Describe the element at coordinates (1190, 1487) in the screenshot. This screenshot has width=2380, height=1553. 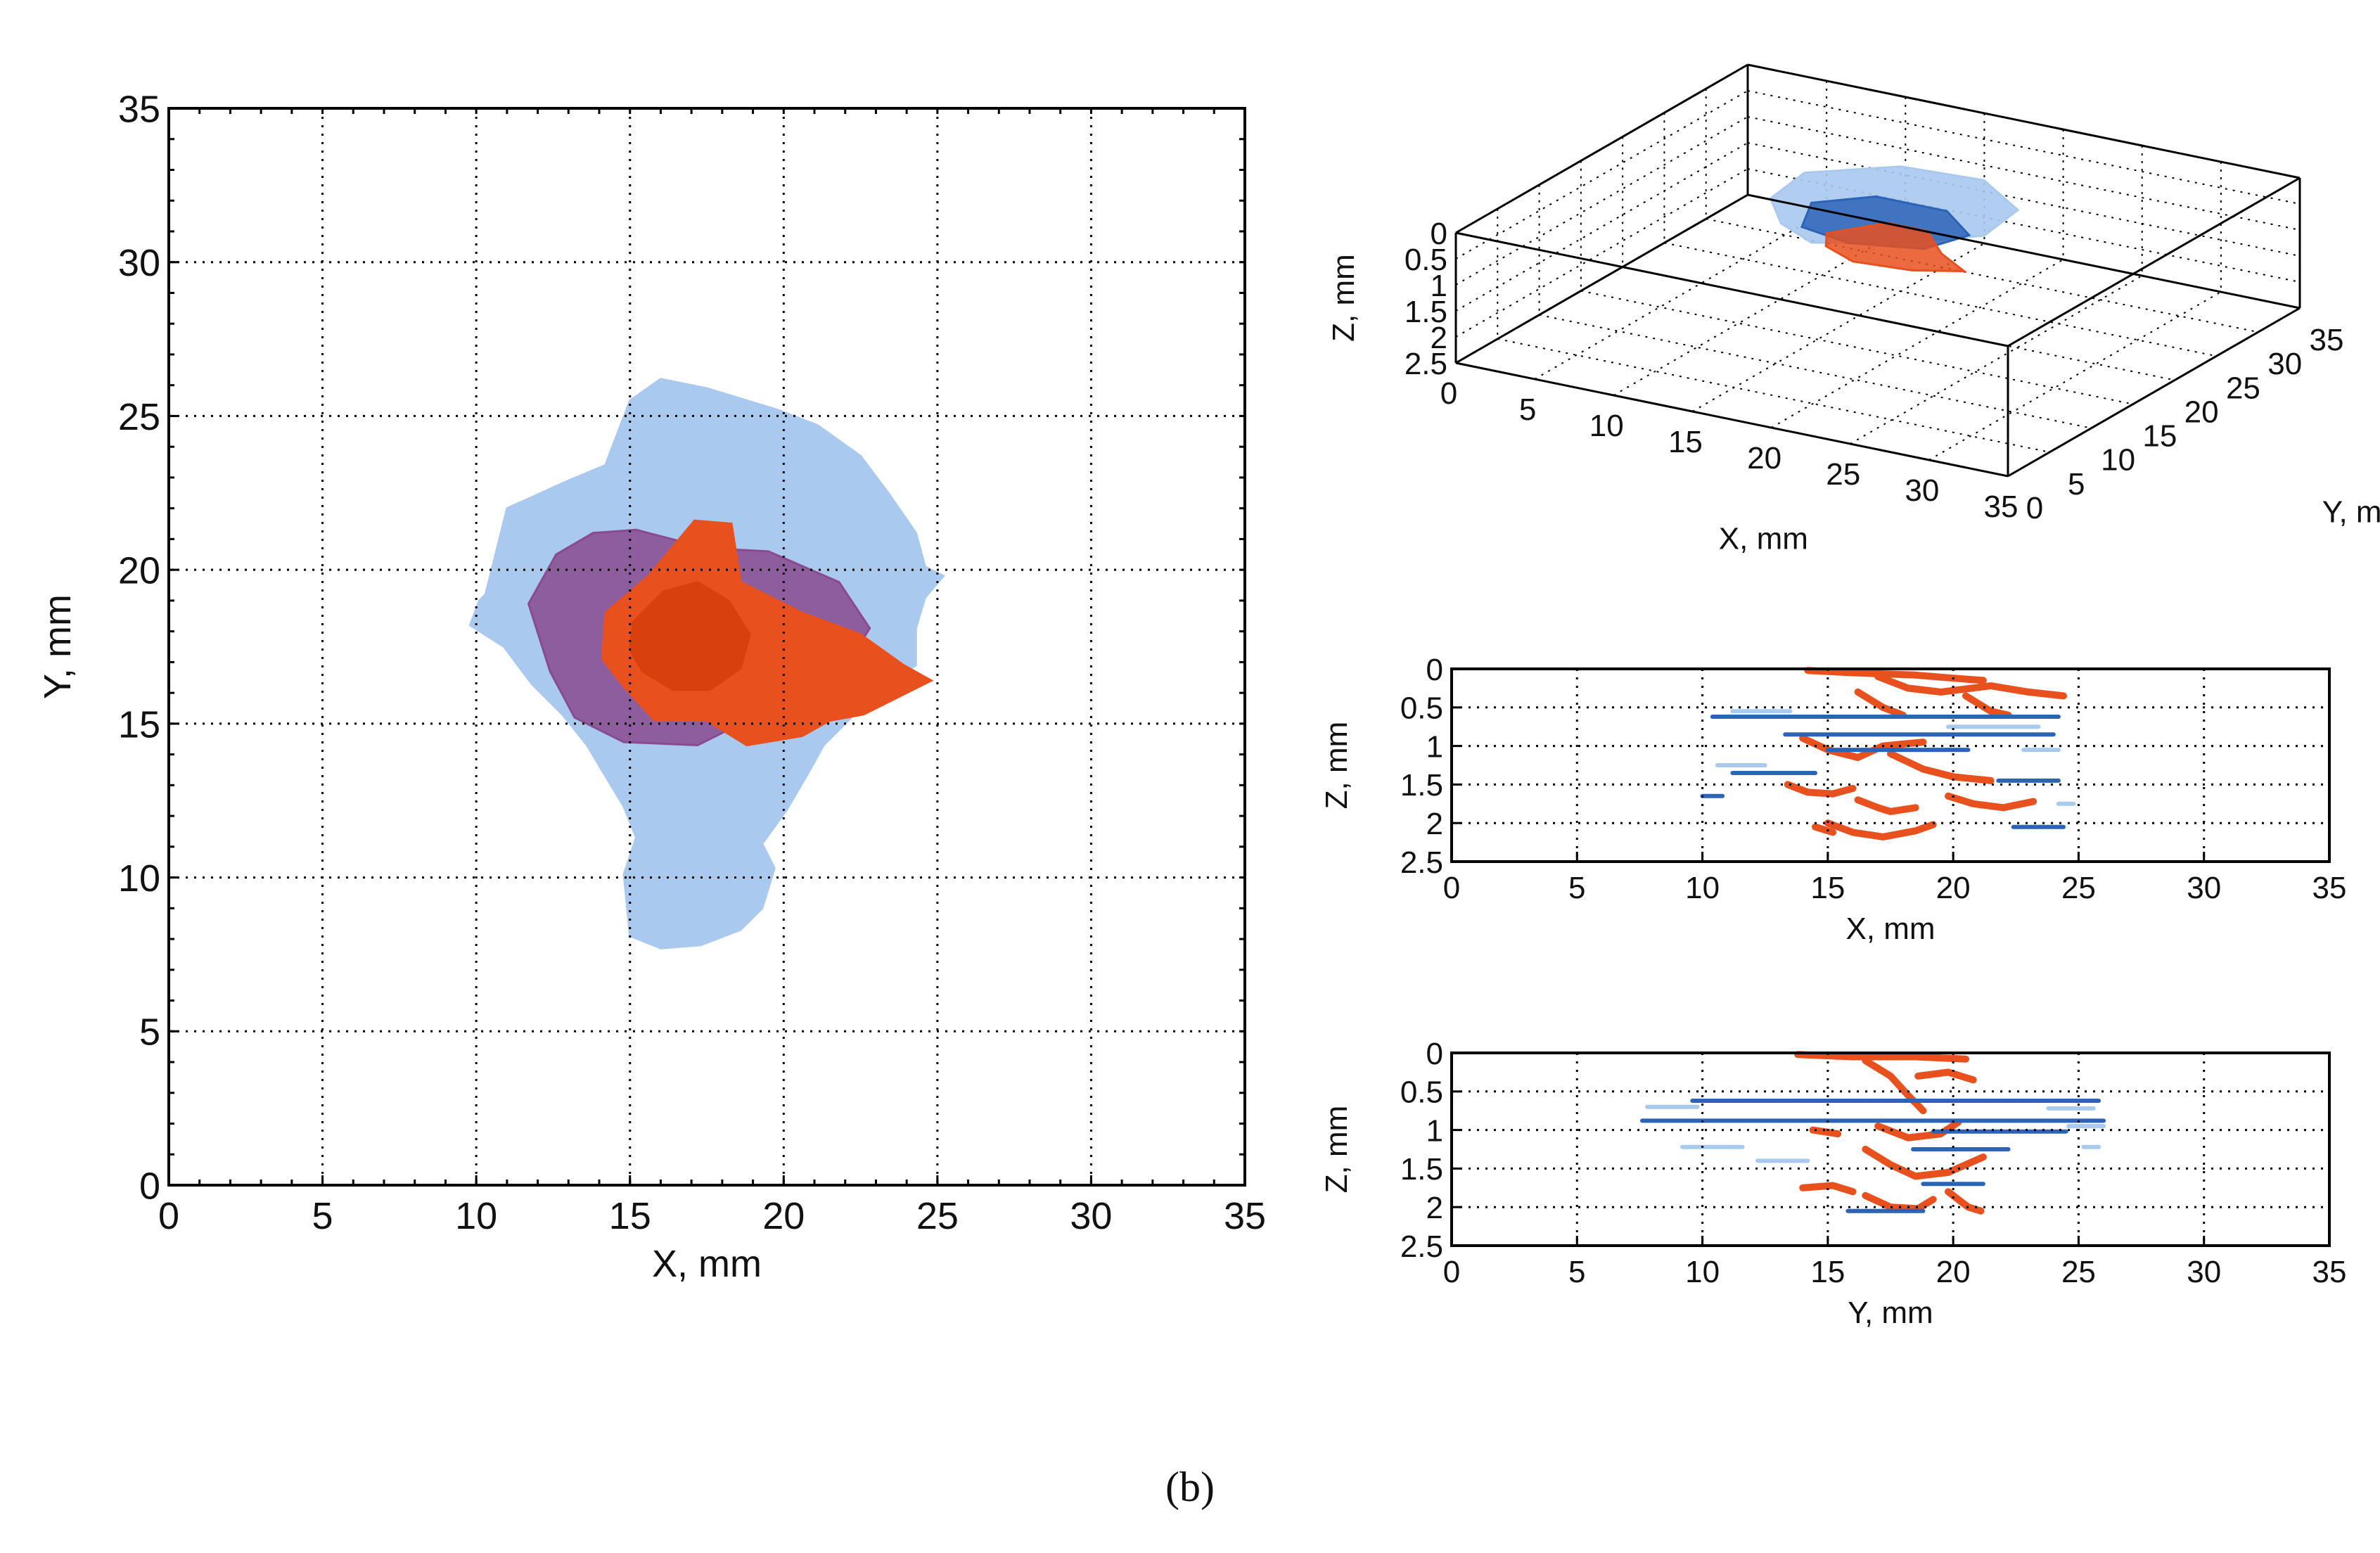
I see `figure-caption: (b)` at that location.